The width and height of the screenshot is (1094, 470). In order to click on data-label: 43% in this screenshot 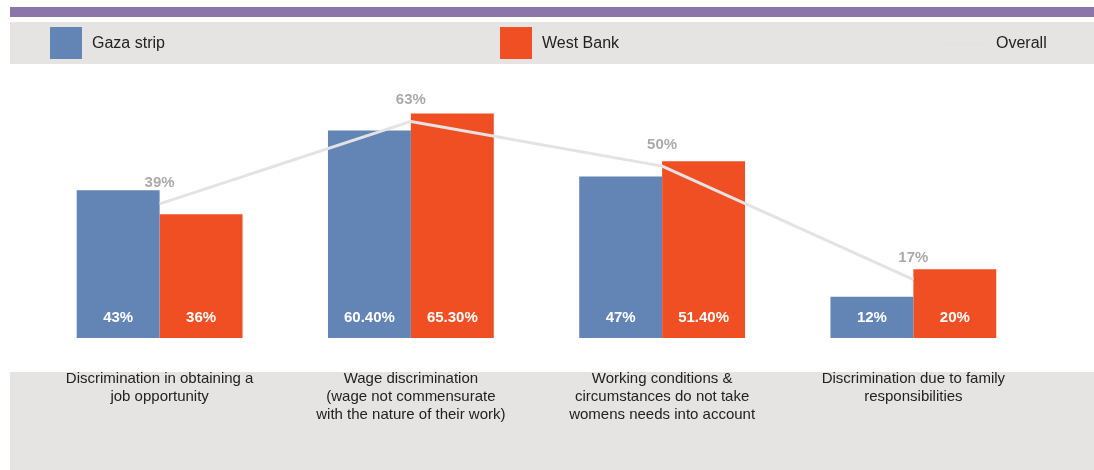, I will do `click(118, 317)`.